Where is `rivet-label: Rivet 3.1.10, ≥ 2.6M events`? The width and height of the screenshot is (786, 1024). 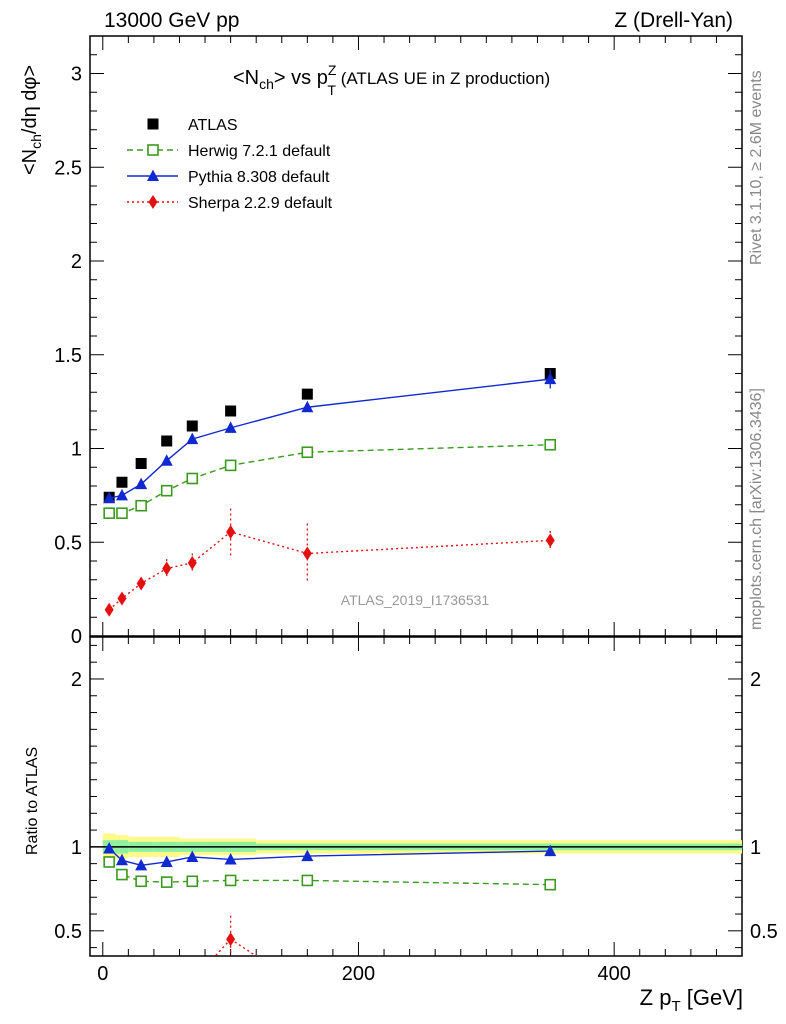 rivet-label: Rivet 3.1.10, ≥ 2.6M events is located at coordinates (756, 167).